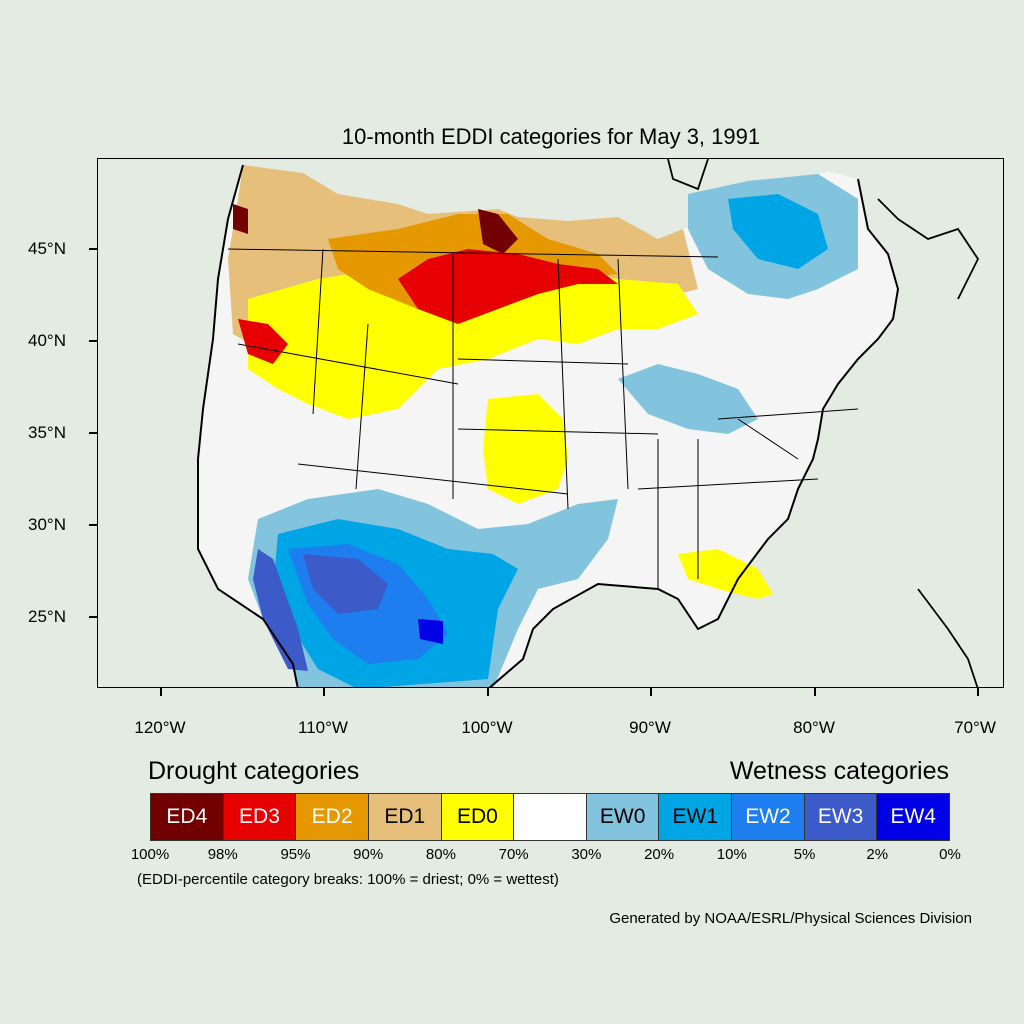 This screenshot has width=1024, height=1024. Describe the element at coordinates (498, 231) in the screenshot. I see `drought-ed4-north` at that location.